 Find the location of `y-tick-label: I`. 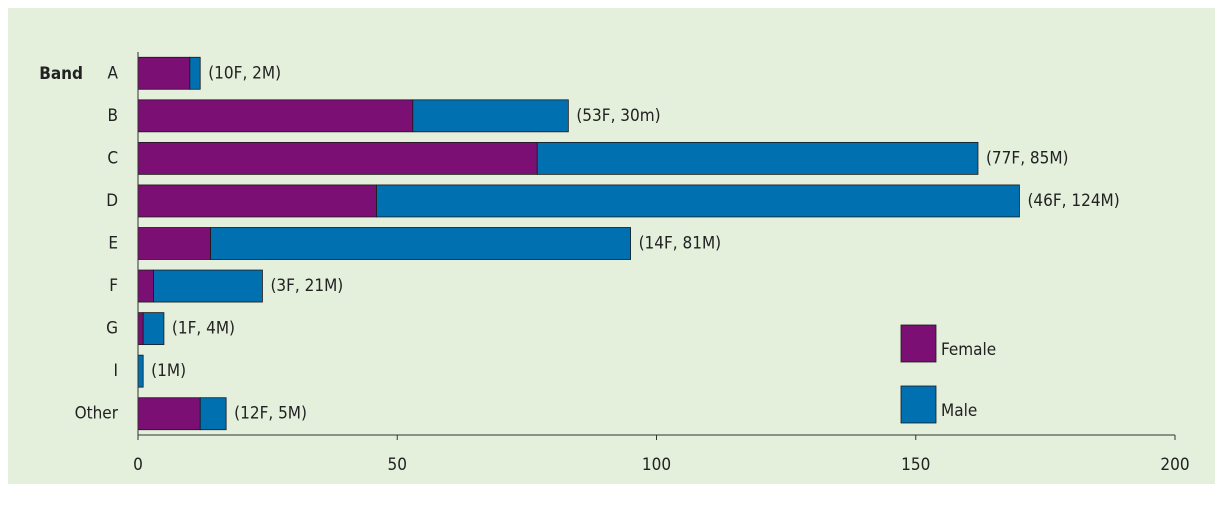

y-tick-label: I is located at coordinates (115, 371).